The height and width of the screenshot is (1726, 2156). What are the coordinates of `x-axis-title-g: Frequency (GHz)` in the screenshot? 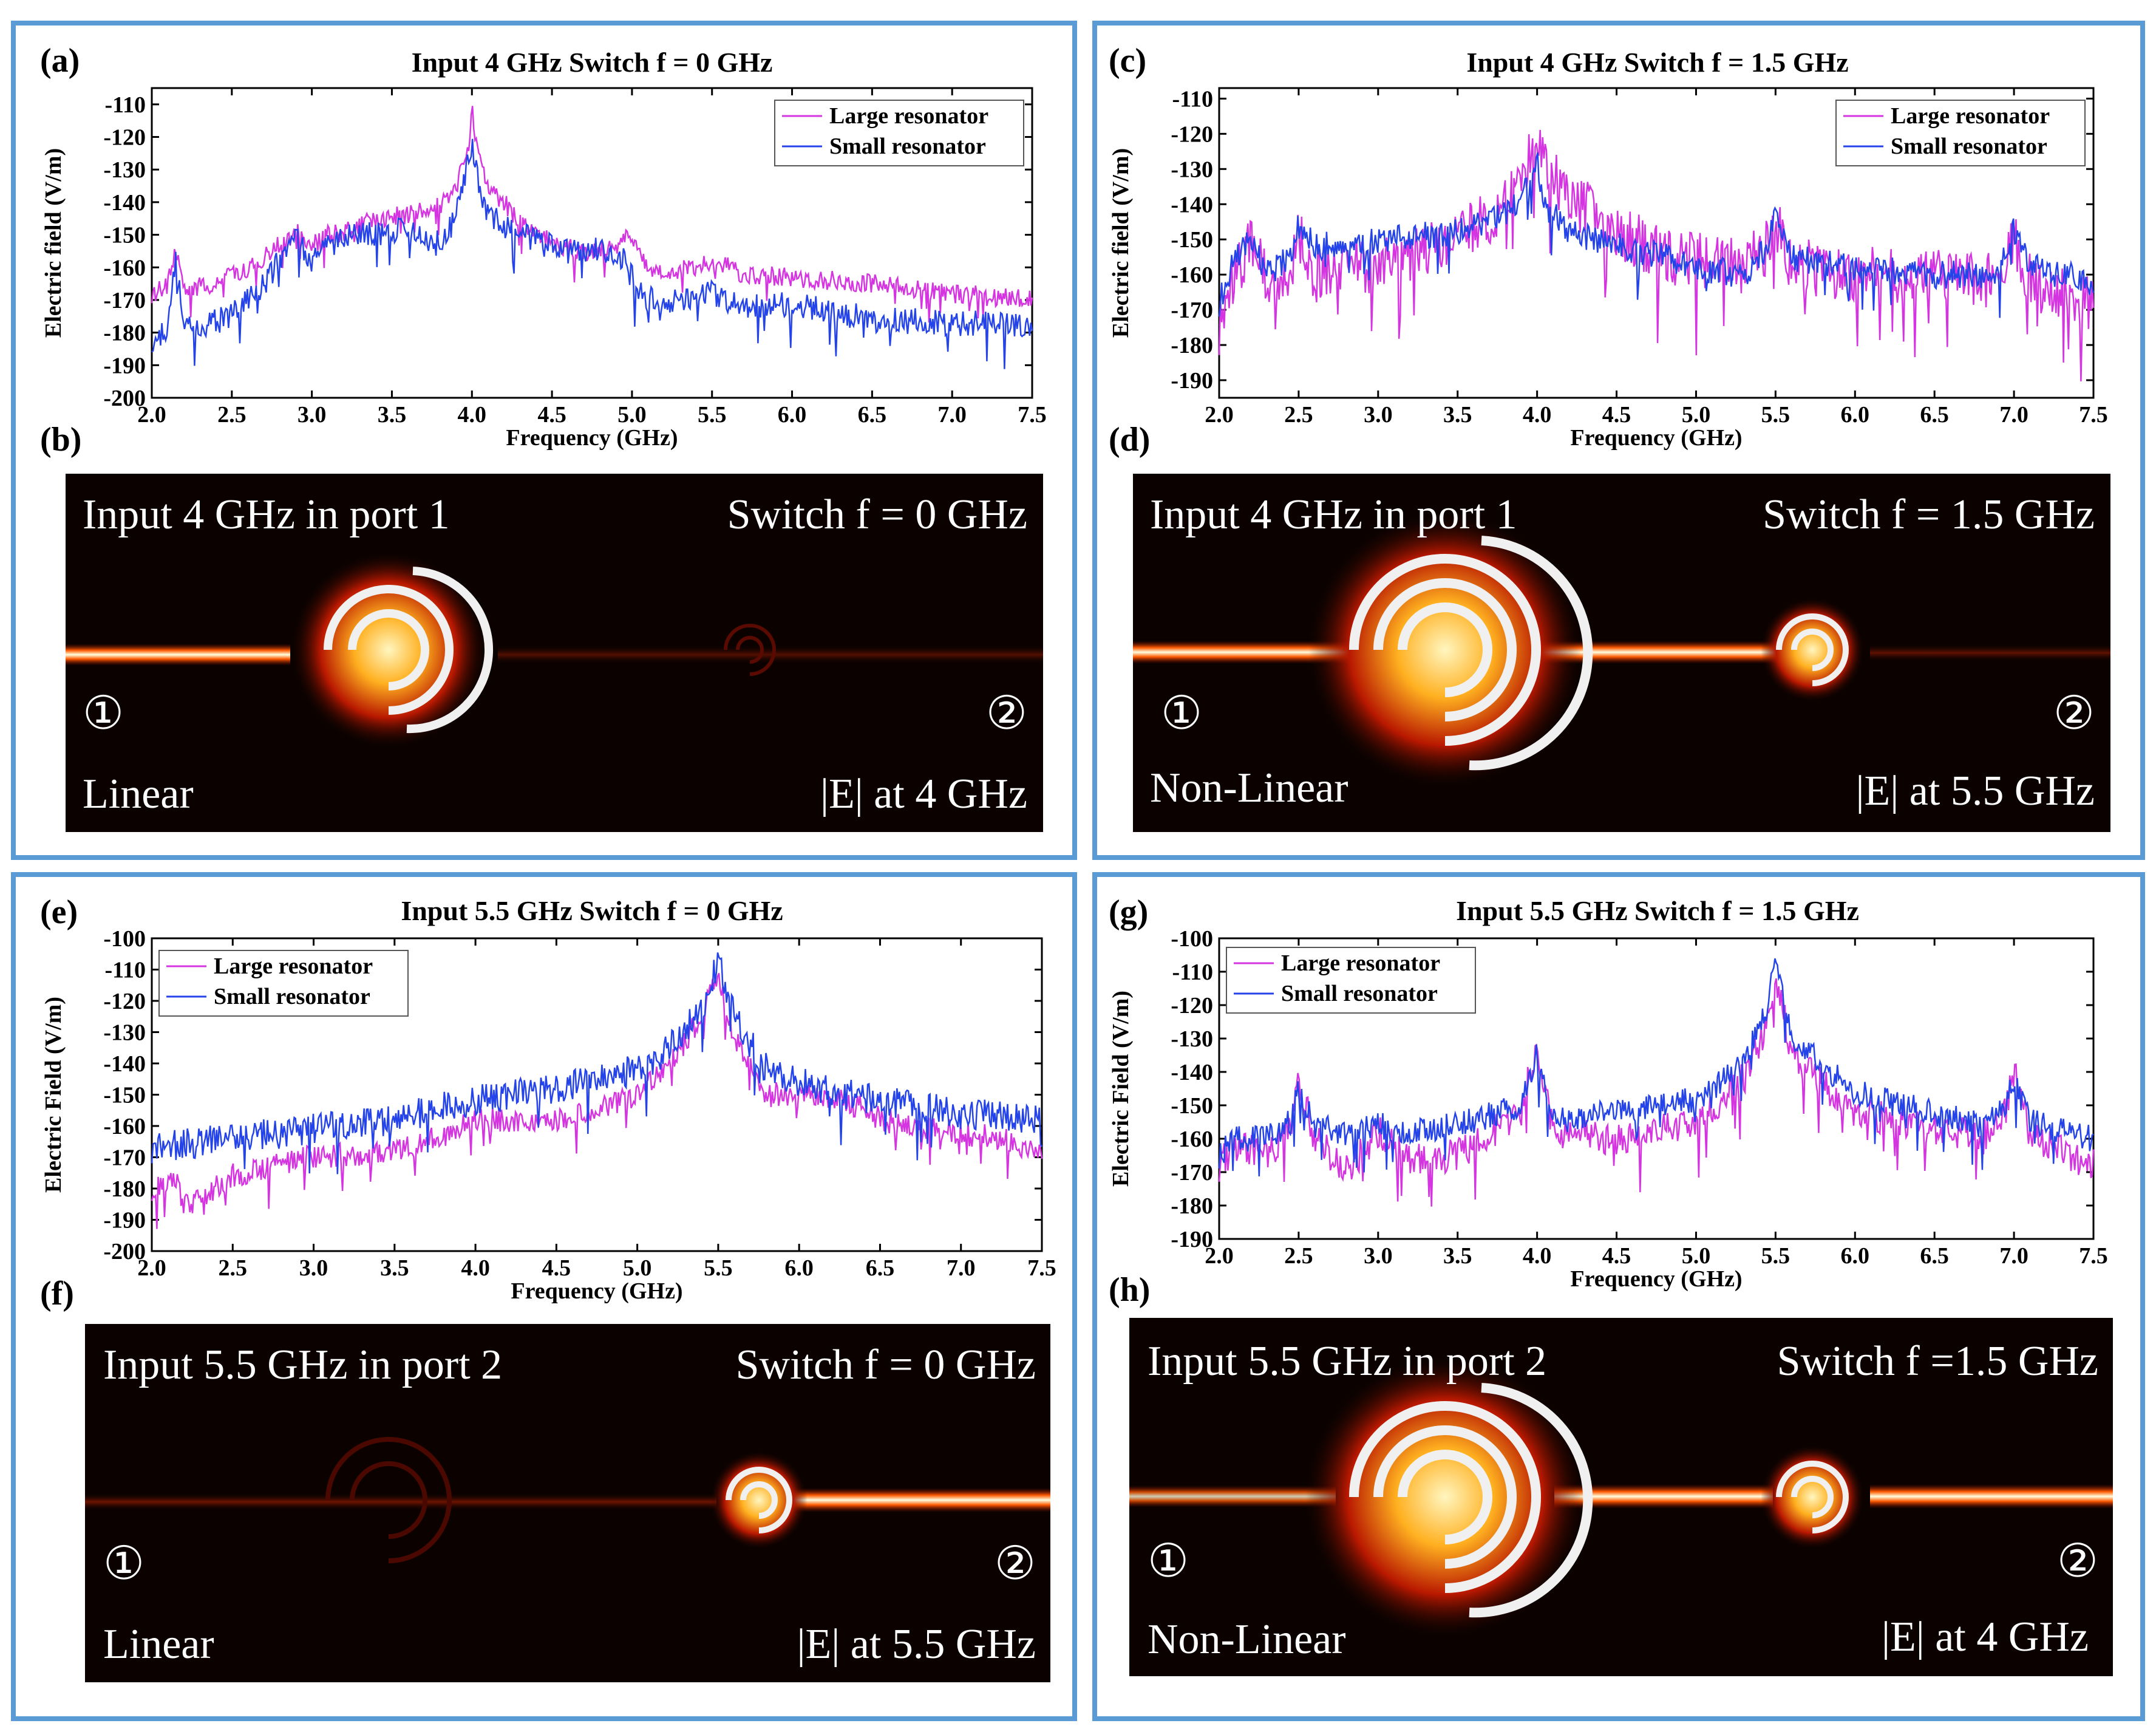 It's located at (1656, 1279).